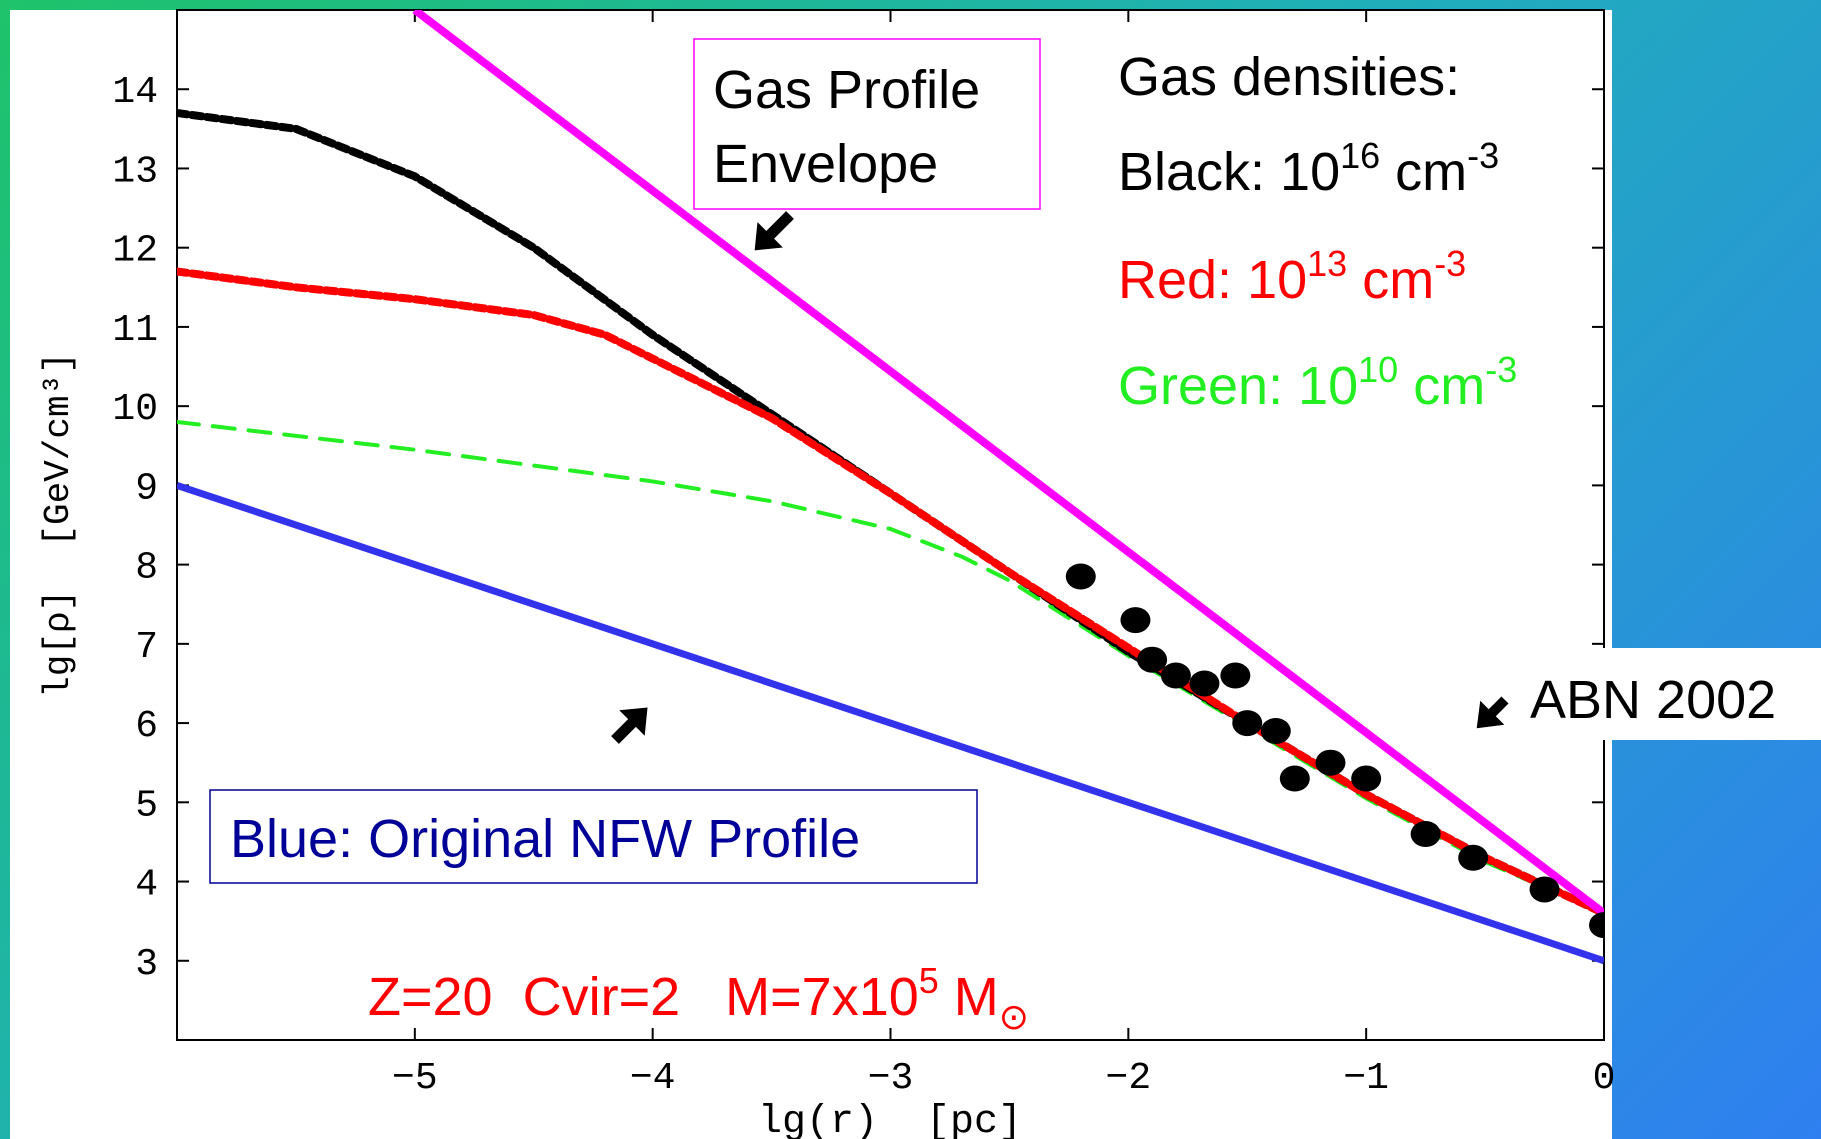  Describe the element at coordinates (415, 1078) in the screenshot. I see `x-tick-label: −5` at that location.